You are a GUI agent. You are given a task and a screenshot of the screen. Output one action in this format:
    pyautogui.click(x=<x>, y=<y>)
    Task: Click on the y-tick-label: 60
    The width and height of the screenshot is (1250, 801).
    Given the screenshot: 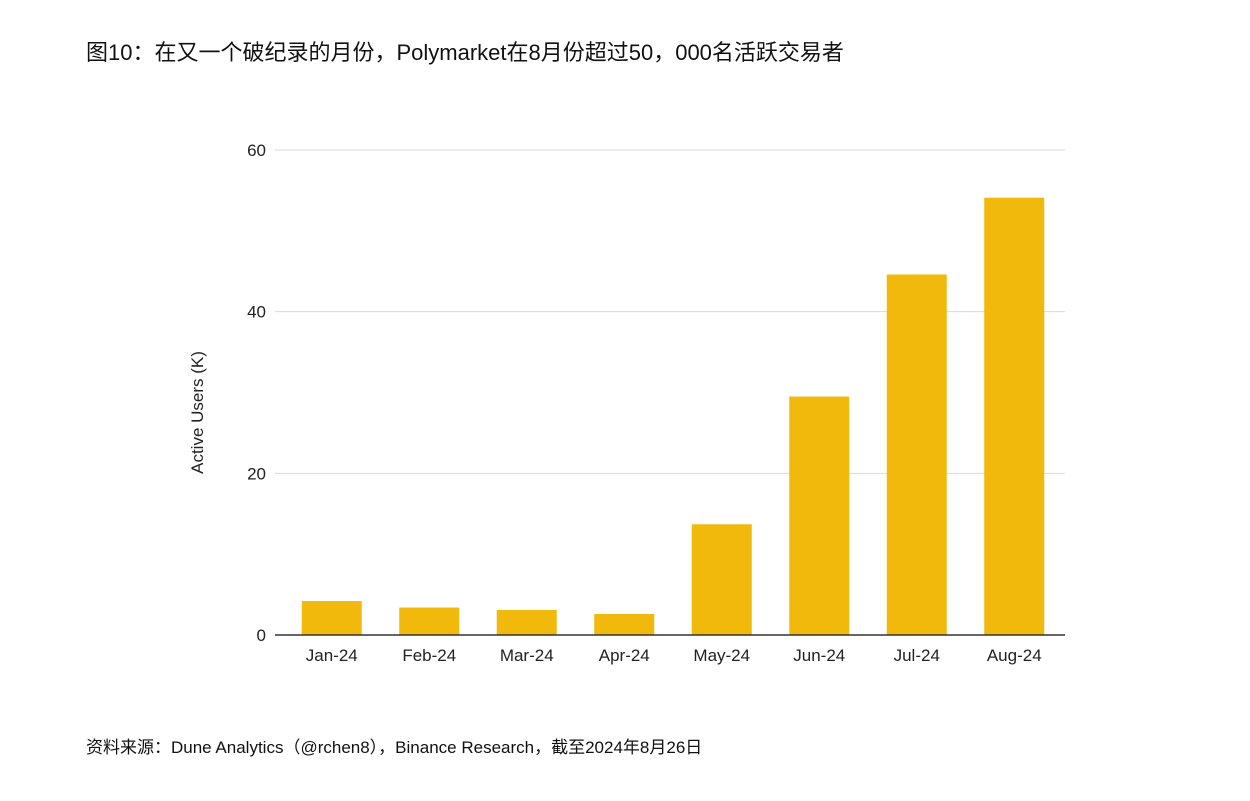 What is the action you would take?
    pyautogui.click(x=256, y=150)
    